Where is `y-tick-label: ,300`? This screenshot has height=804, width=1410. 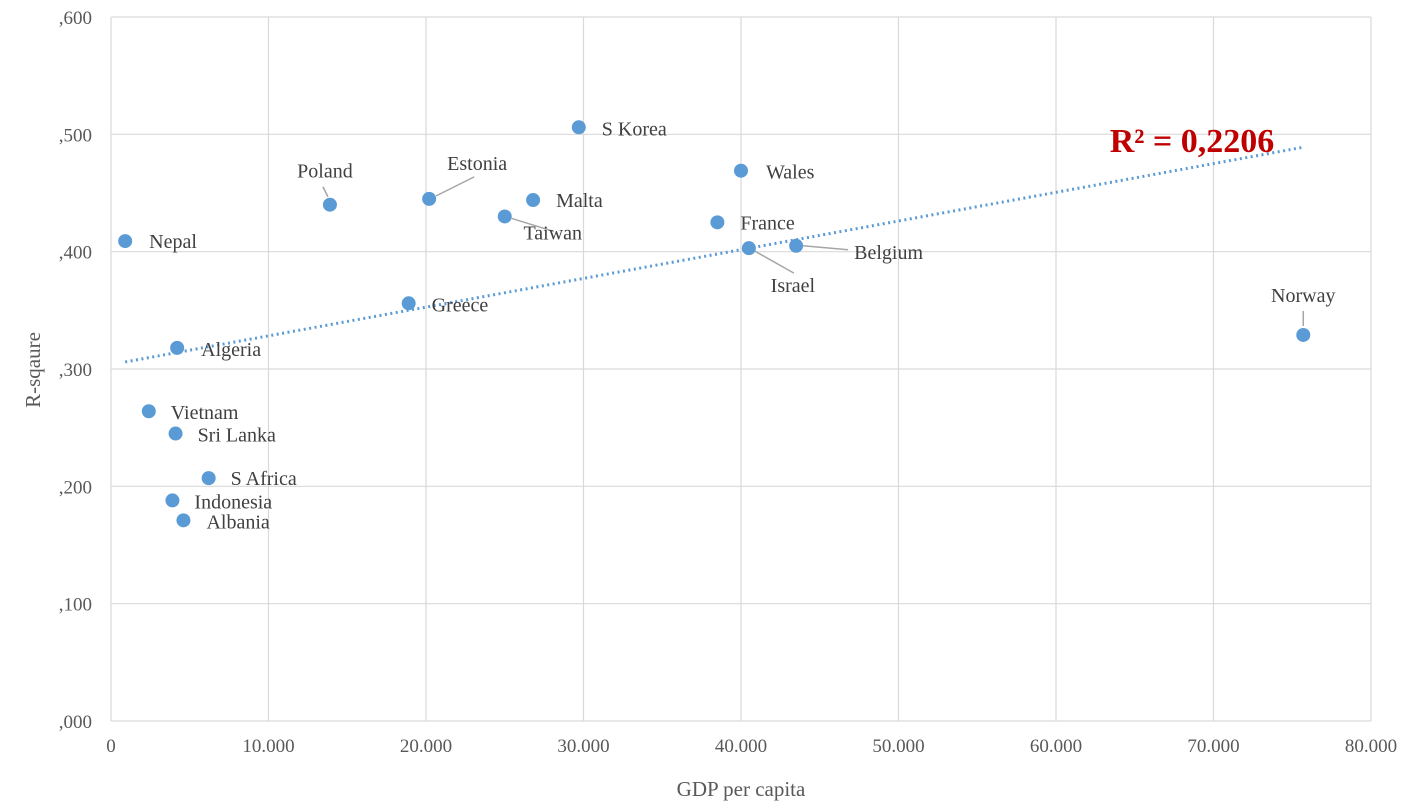 y-tick-label: ,300 is located at coordinates (75, 370).